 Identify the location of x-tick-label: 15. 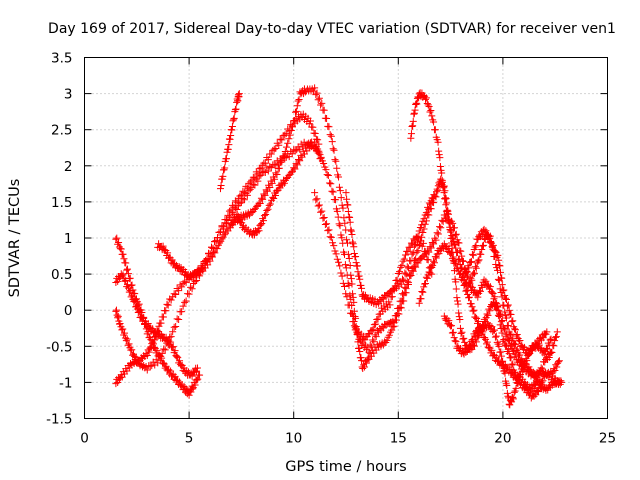
(398, 439).